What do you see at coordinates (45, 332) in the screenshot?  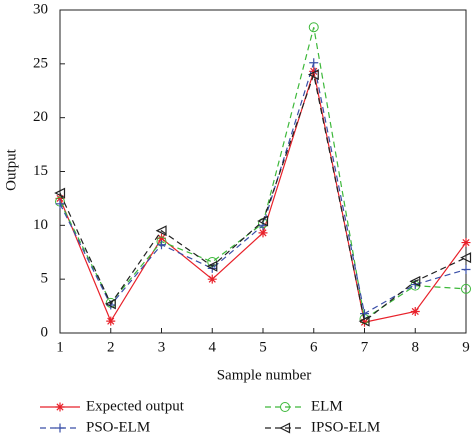 I see `y-tick-label: 0` at bounding box center [45, 332].